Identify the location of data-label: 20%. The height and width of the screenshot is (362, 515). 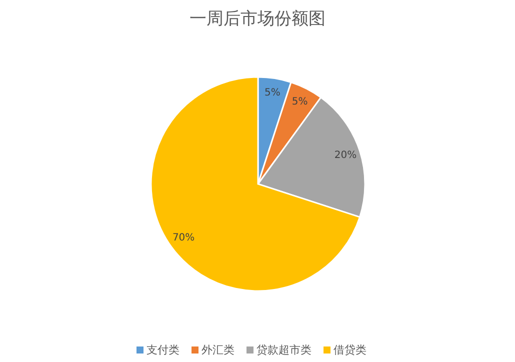
(345, 156).